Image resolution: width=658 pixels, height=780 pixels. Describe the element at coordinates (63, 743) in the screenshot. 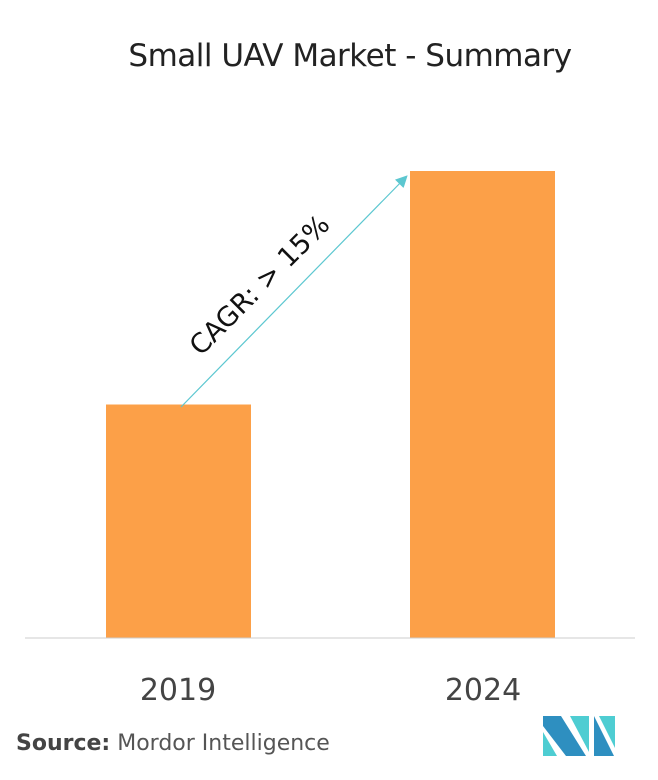

I see `source-label: Source:` at that location.